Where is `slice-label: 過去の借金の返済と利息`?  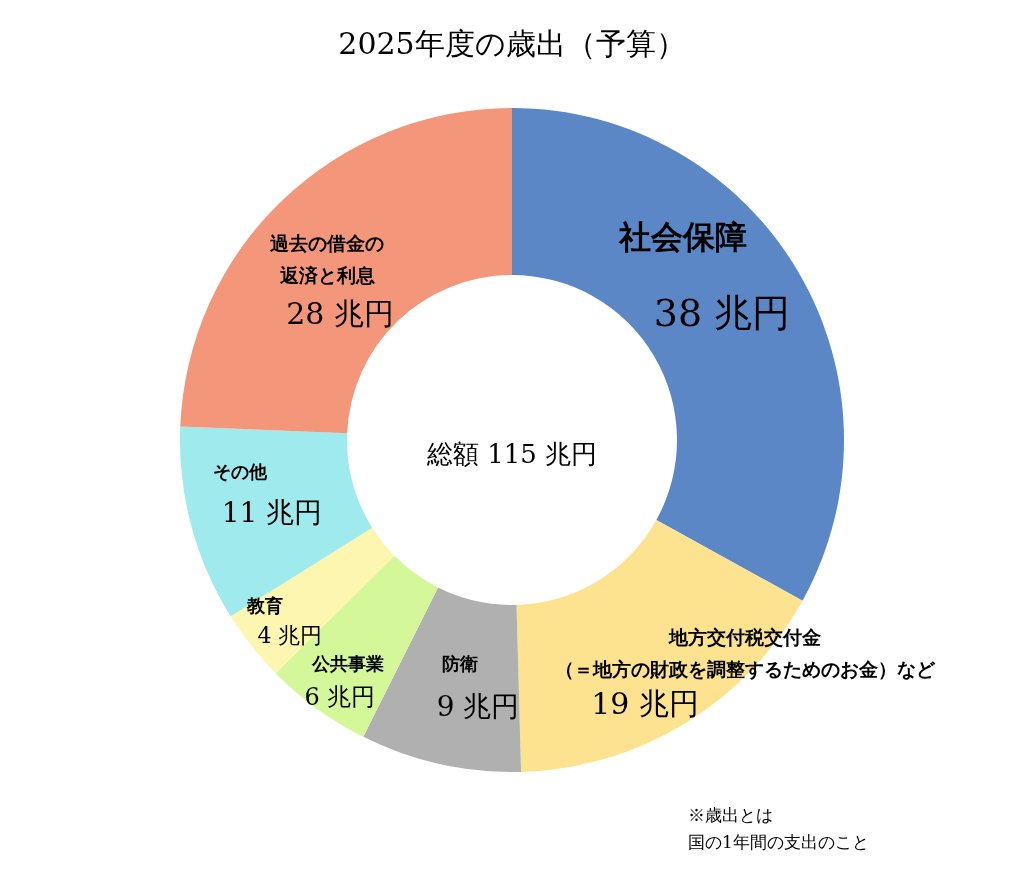
slice-label: 過去の借金の返済と利息 is located at coordinates (326, 259).